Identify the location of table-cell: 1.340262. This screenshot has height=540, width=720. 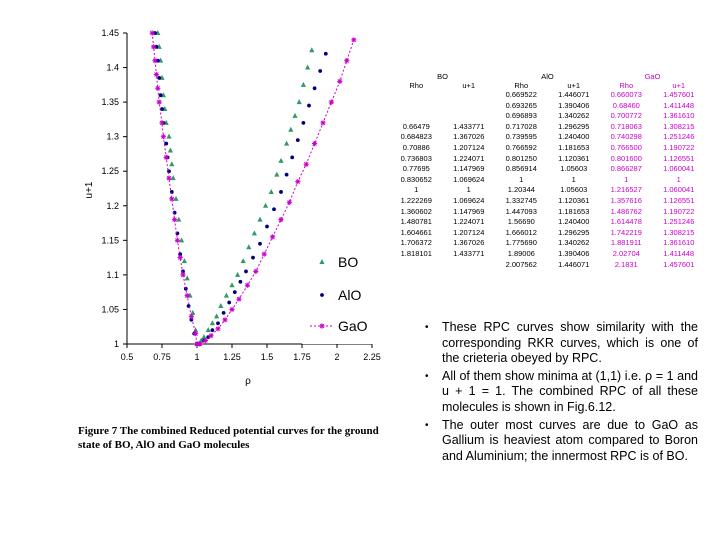
(574, 243).